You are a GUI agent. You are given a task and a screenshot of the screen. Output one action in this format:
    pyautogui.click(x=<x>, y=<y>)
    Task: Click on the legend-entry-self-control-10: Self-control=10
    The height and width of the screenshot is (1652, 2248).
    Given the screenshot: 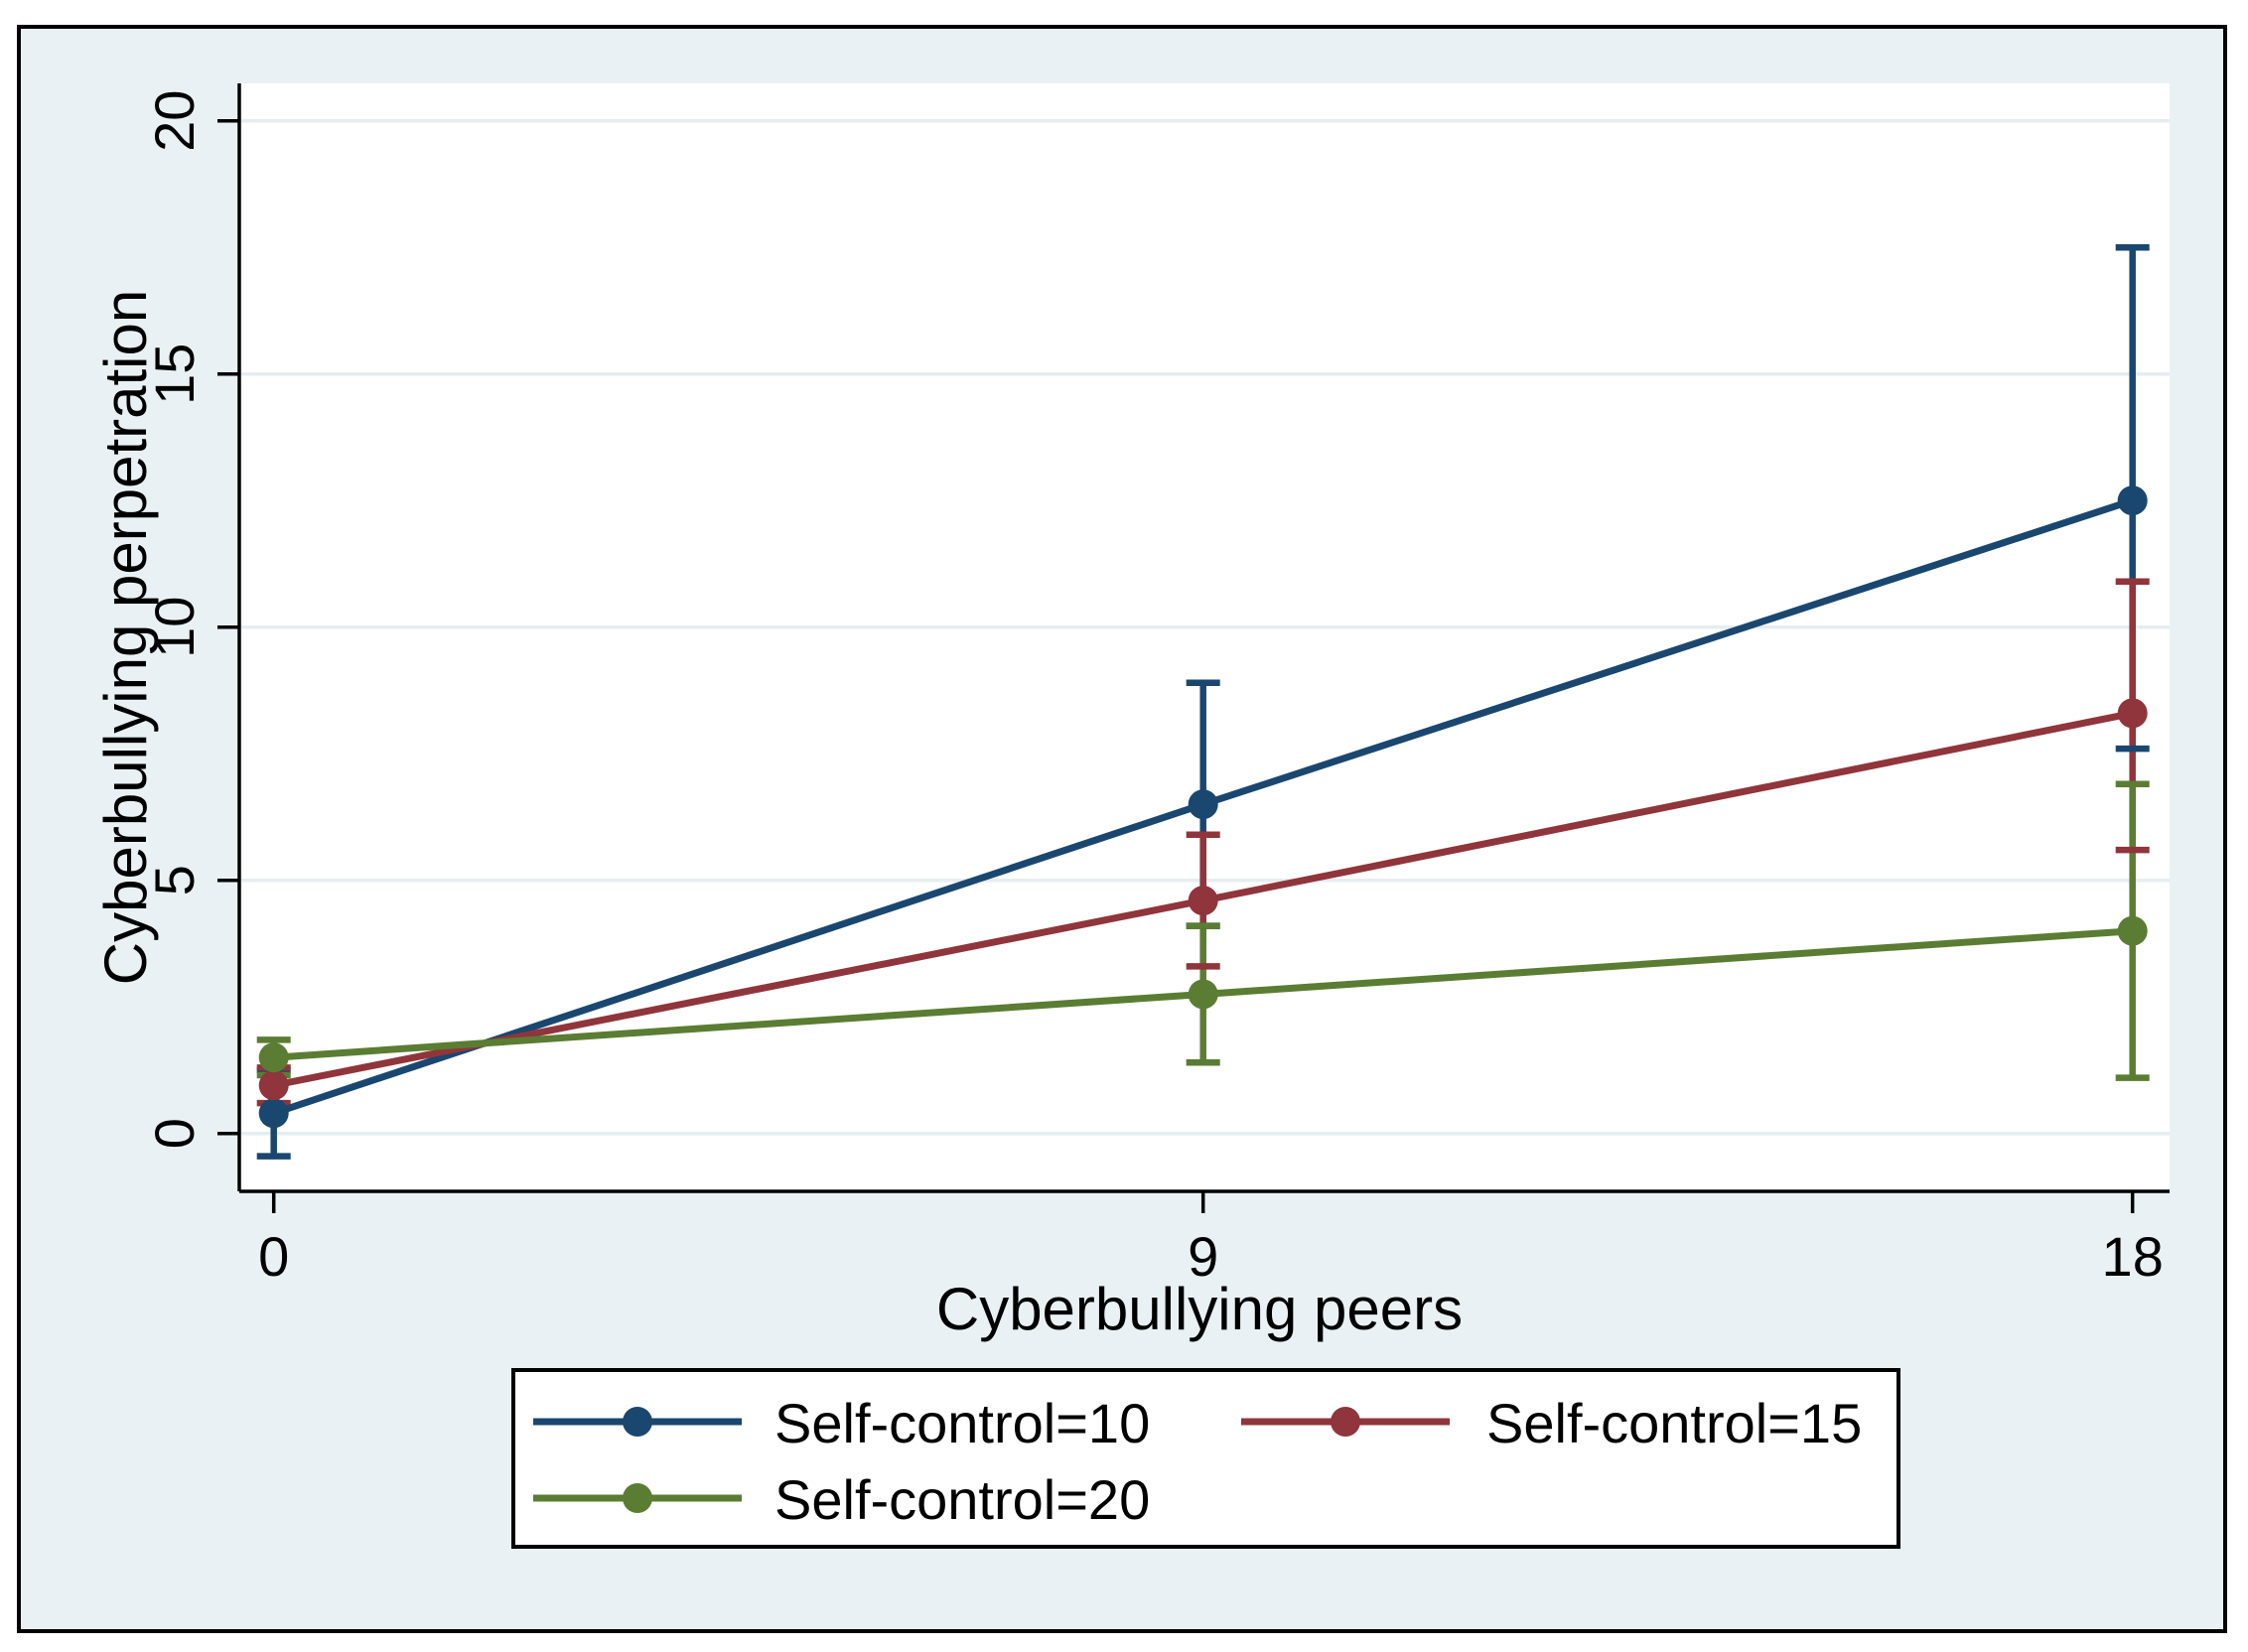 What is the action you would take?
    pyautogui.click(x=841, y=1423)
    